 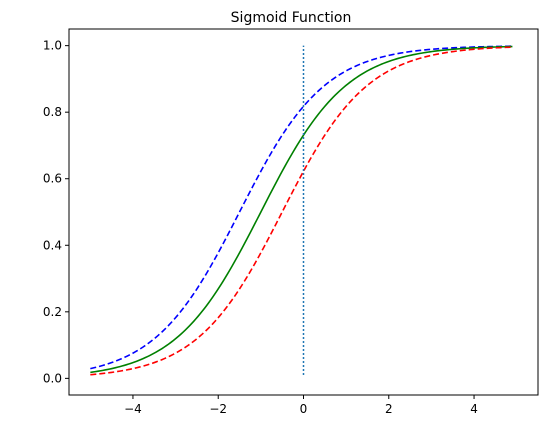 I want to click on x-tick-label: −4, so click(x=133, y=409).